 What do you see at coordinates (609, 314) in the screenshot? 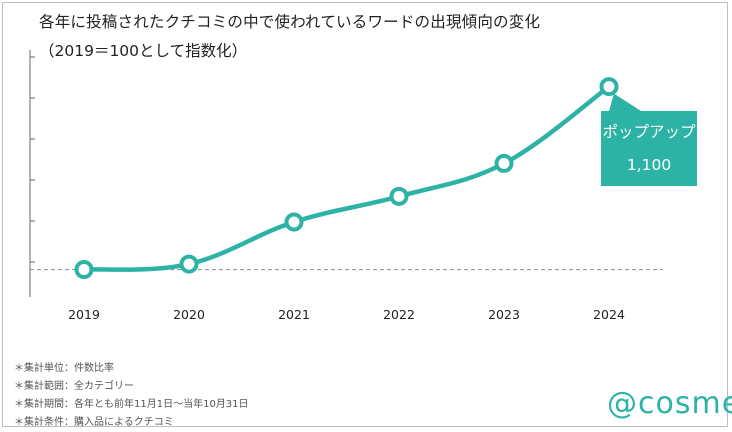
I see `x-tick-label-2024: 2024` at bounding box center [609, 314].